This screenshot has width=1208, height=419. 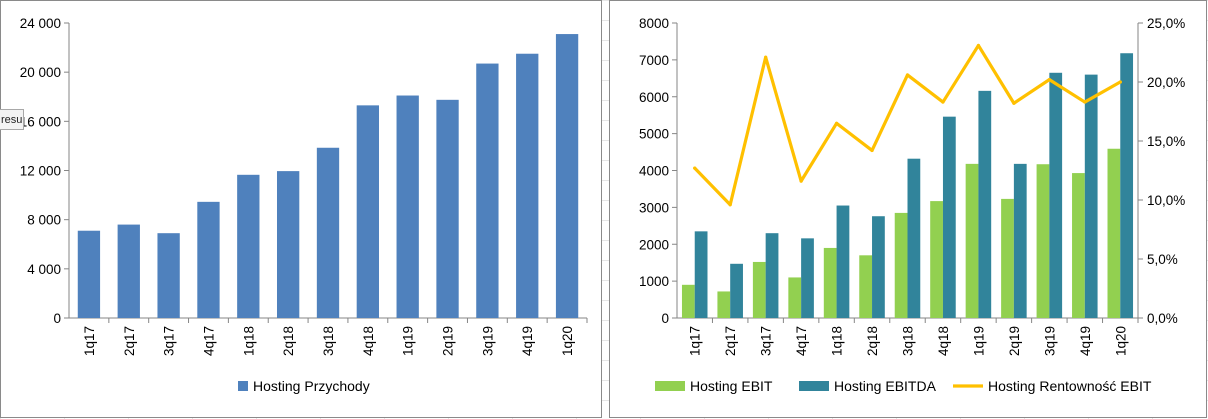 What do you see at coordinates (168, 275) in the screenshot?
I see `bar-3q17` at bounding box center [168, 275].